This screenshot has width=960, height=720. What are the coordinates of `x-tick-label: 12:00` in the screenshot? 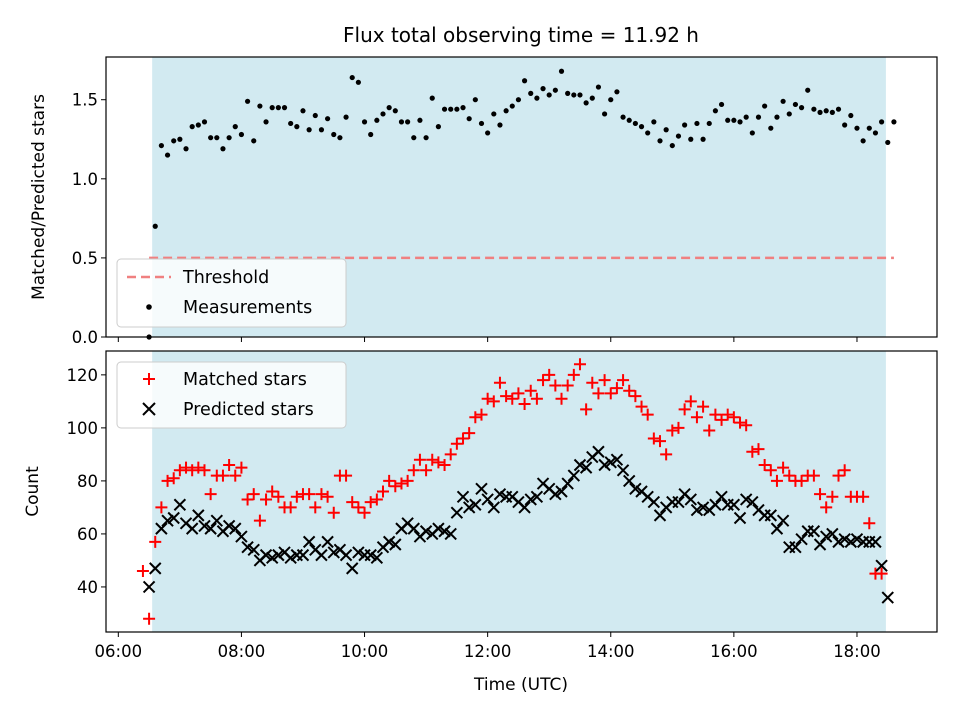 It's located at (488, 651).